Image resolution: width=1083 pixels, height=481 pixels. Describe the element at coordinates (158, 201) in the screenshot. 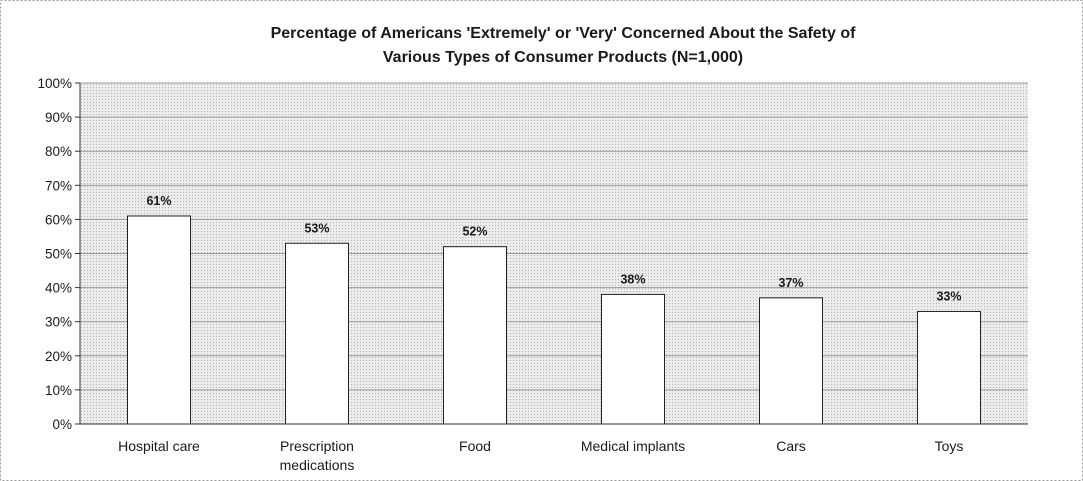

I see `data-label: 61%` at that location.